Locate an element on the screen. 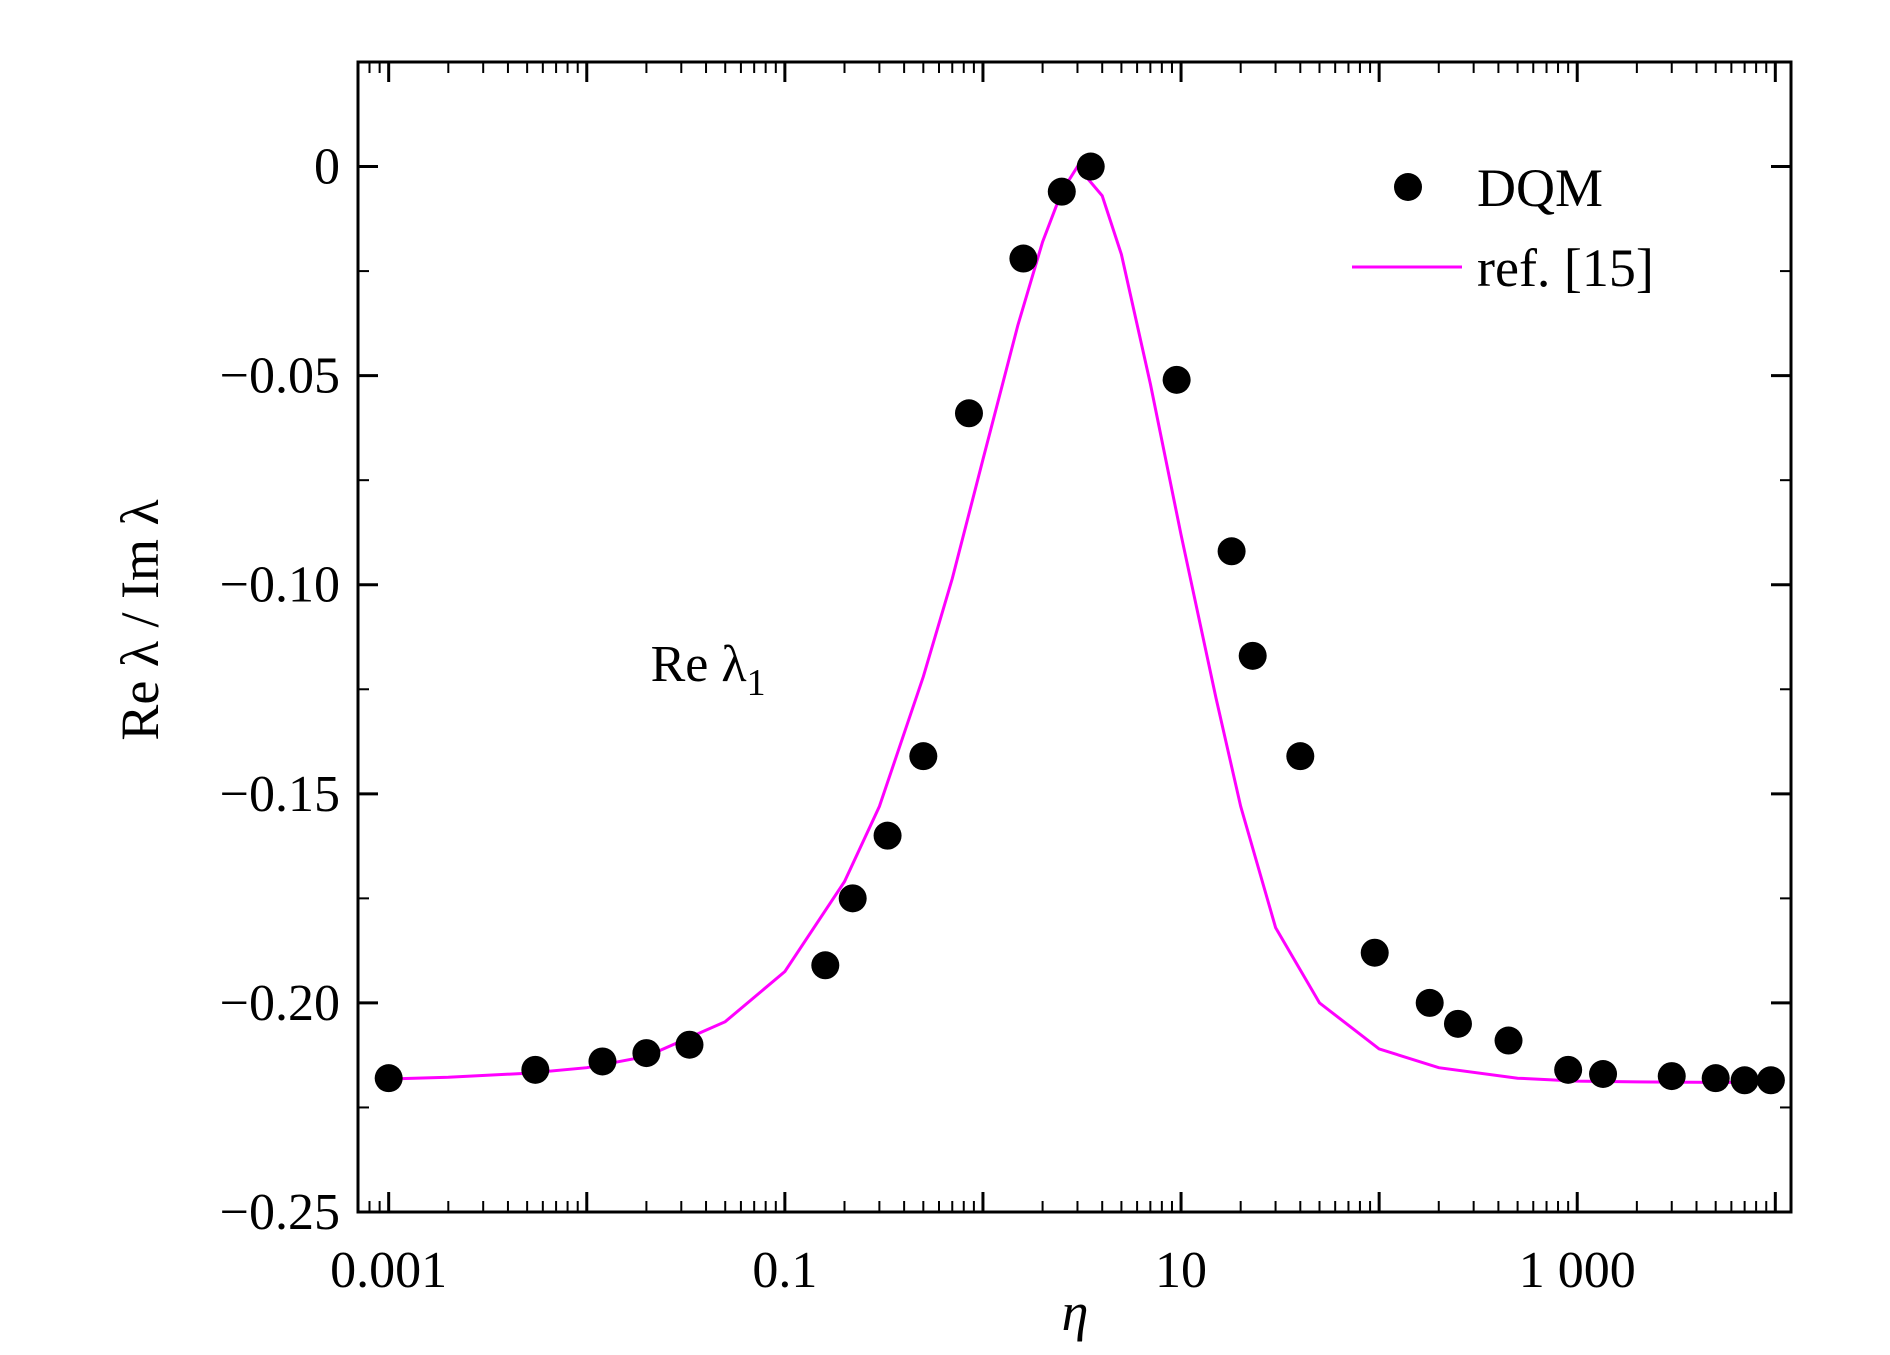  y-tick-label: −0.25 is located at coordinates (280, 1212).